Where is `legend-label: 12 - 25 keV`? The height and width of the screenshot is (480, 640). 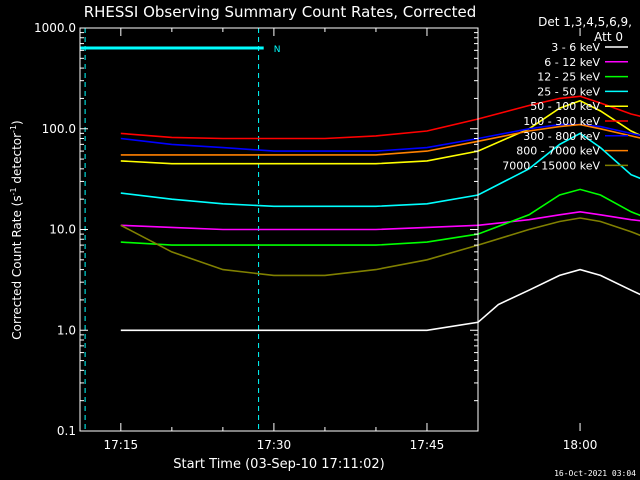
legend-label: 12 - 25 keV is located at coordinates (568, 77).